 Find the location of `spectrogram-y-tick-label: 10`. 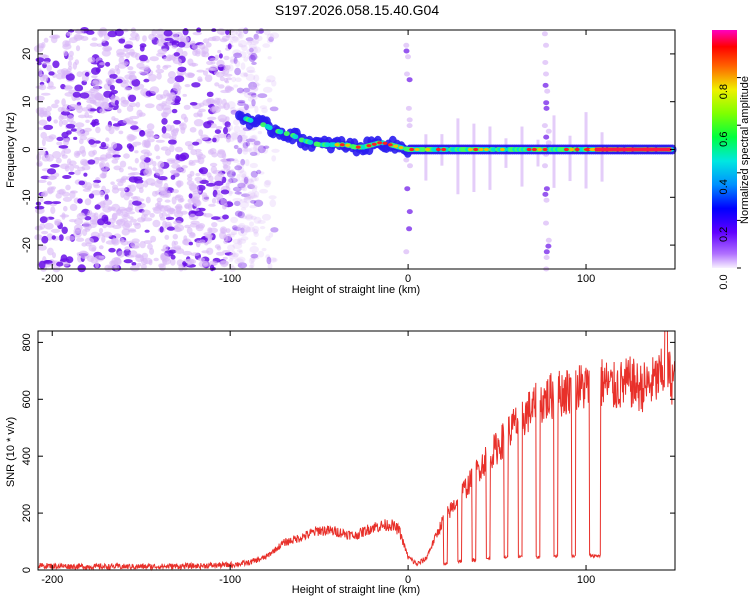

spectrogram-y-tick-label: 10 is located at coordinates (27, 102).